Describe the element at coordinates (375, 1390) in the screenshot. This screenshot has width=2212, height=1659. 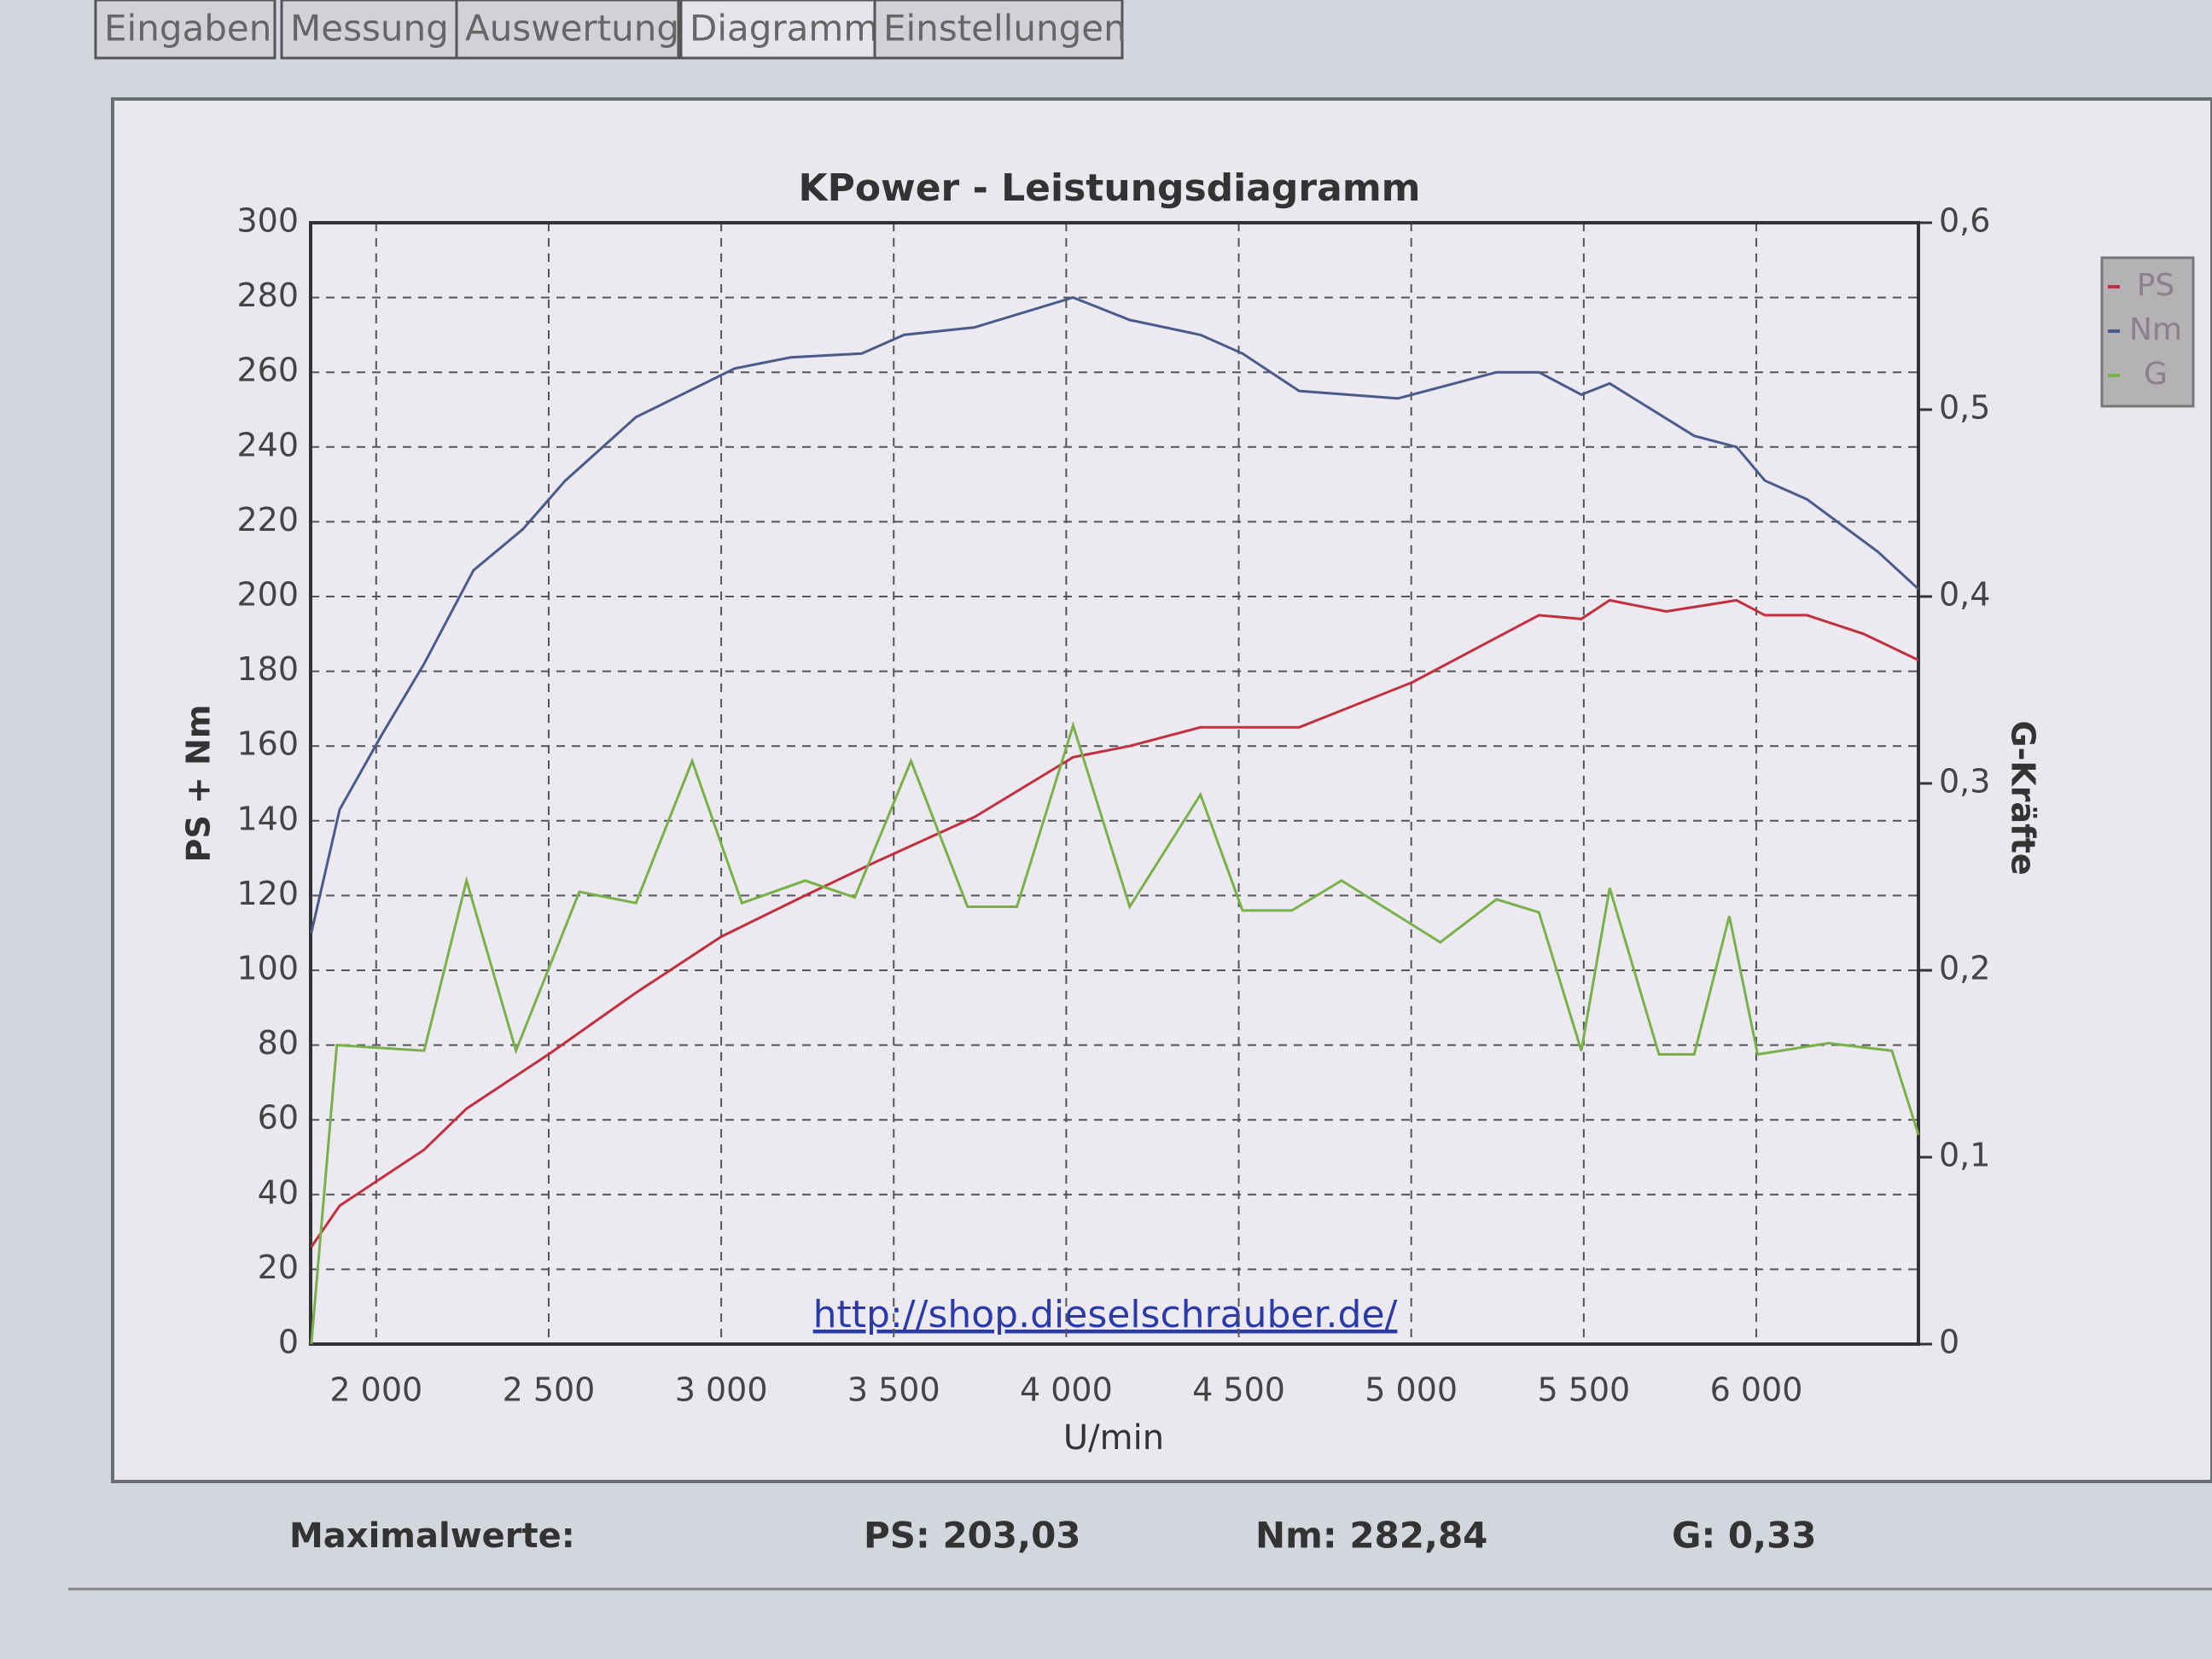
I see `x-tick-label: 2 000` at that location.